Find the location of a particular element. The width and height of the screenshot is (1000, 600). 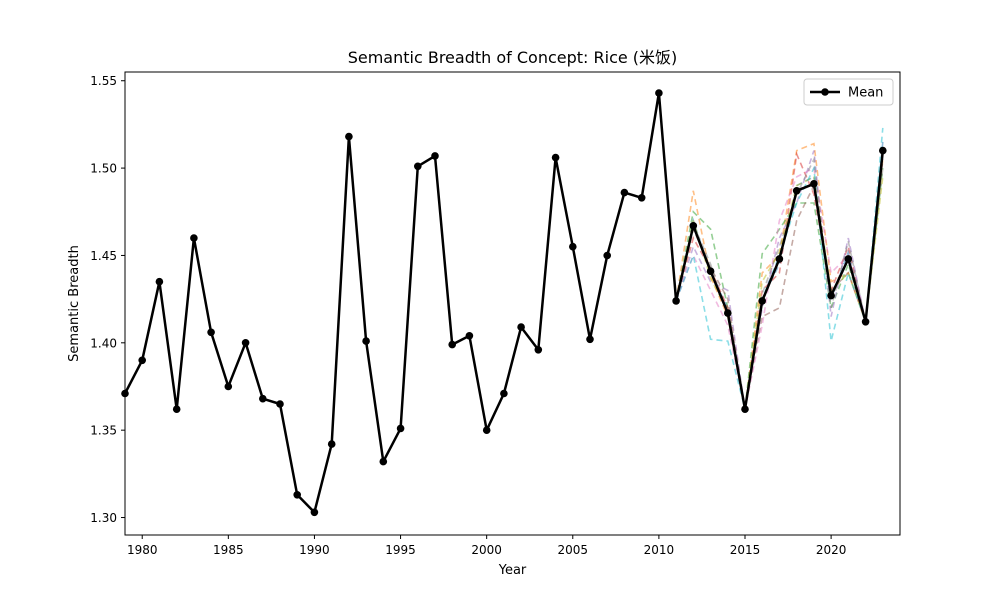

y-tick-label-1.45: 1.45 is located at coordinates (103, 256).